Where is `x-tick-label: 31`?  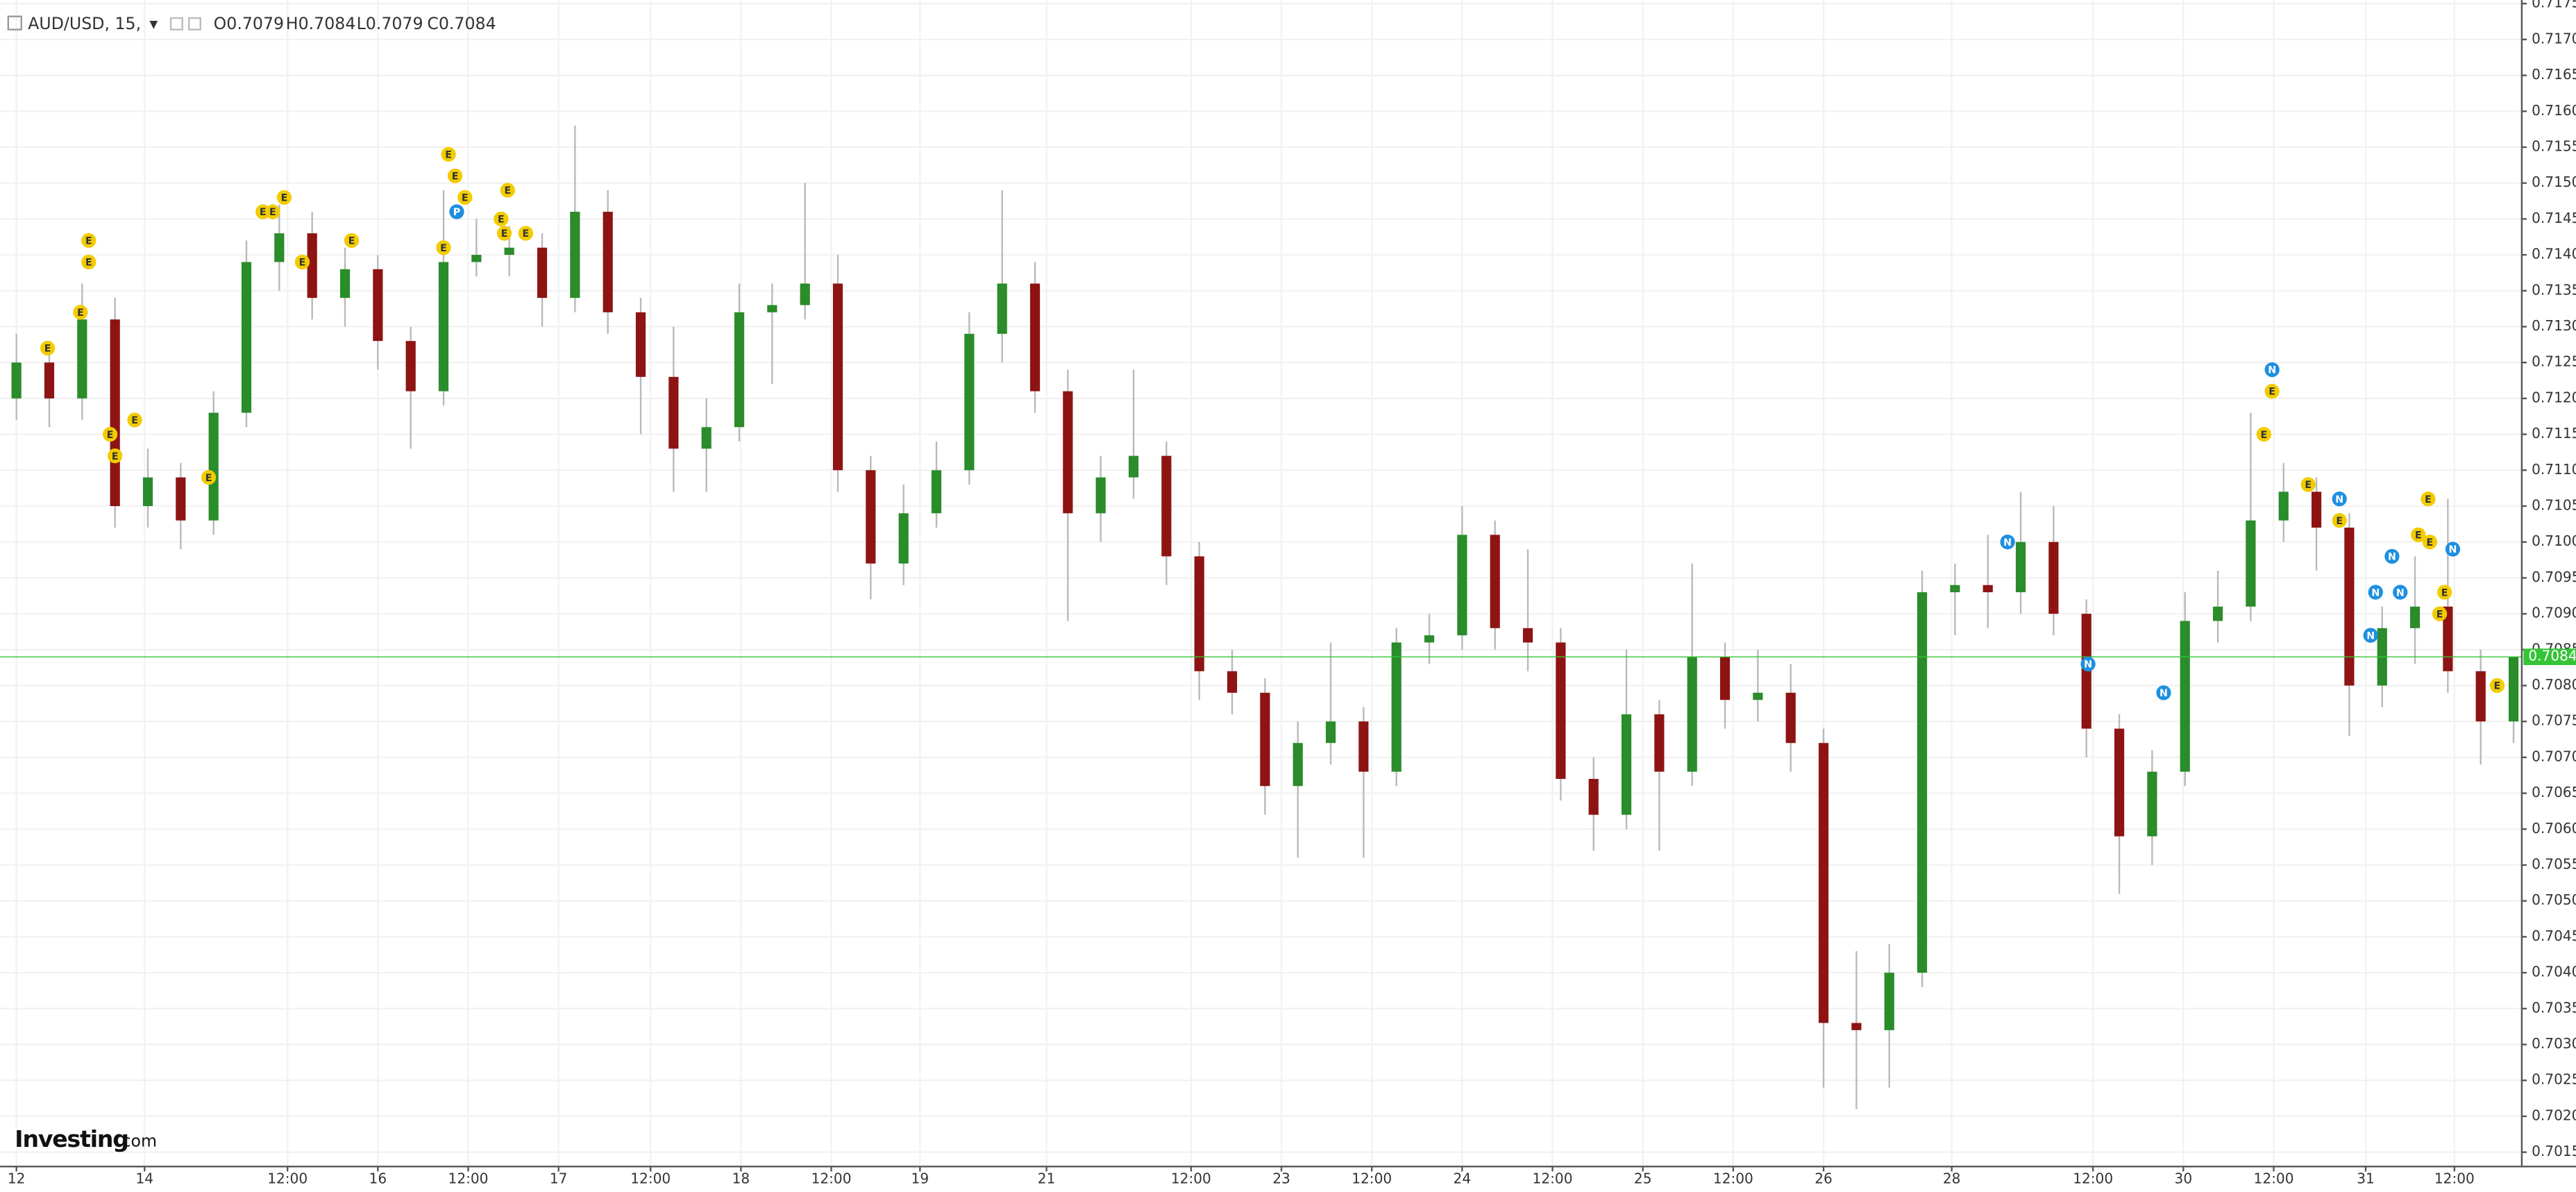
x-tick-label: 31 is located at coordinates (2366, 1178).